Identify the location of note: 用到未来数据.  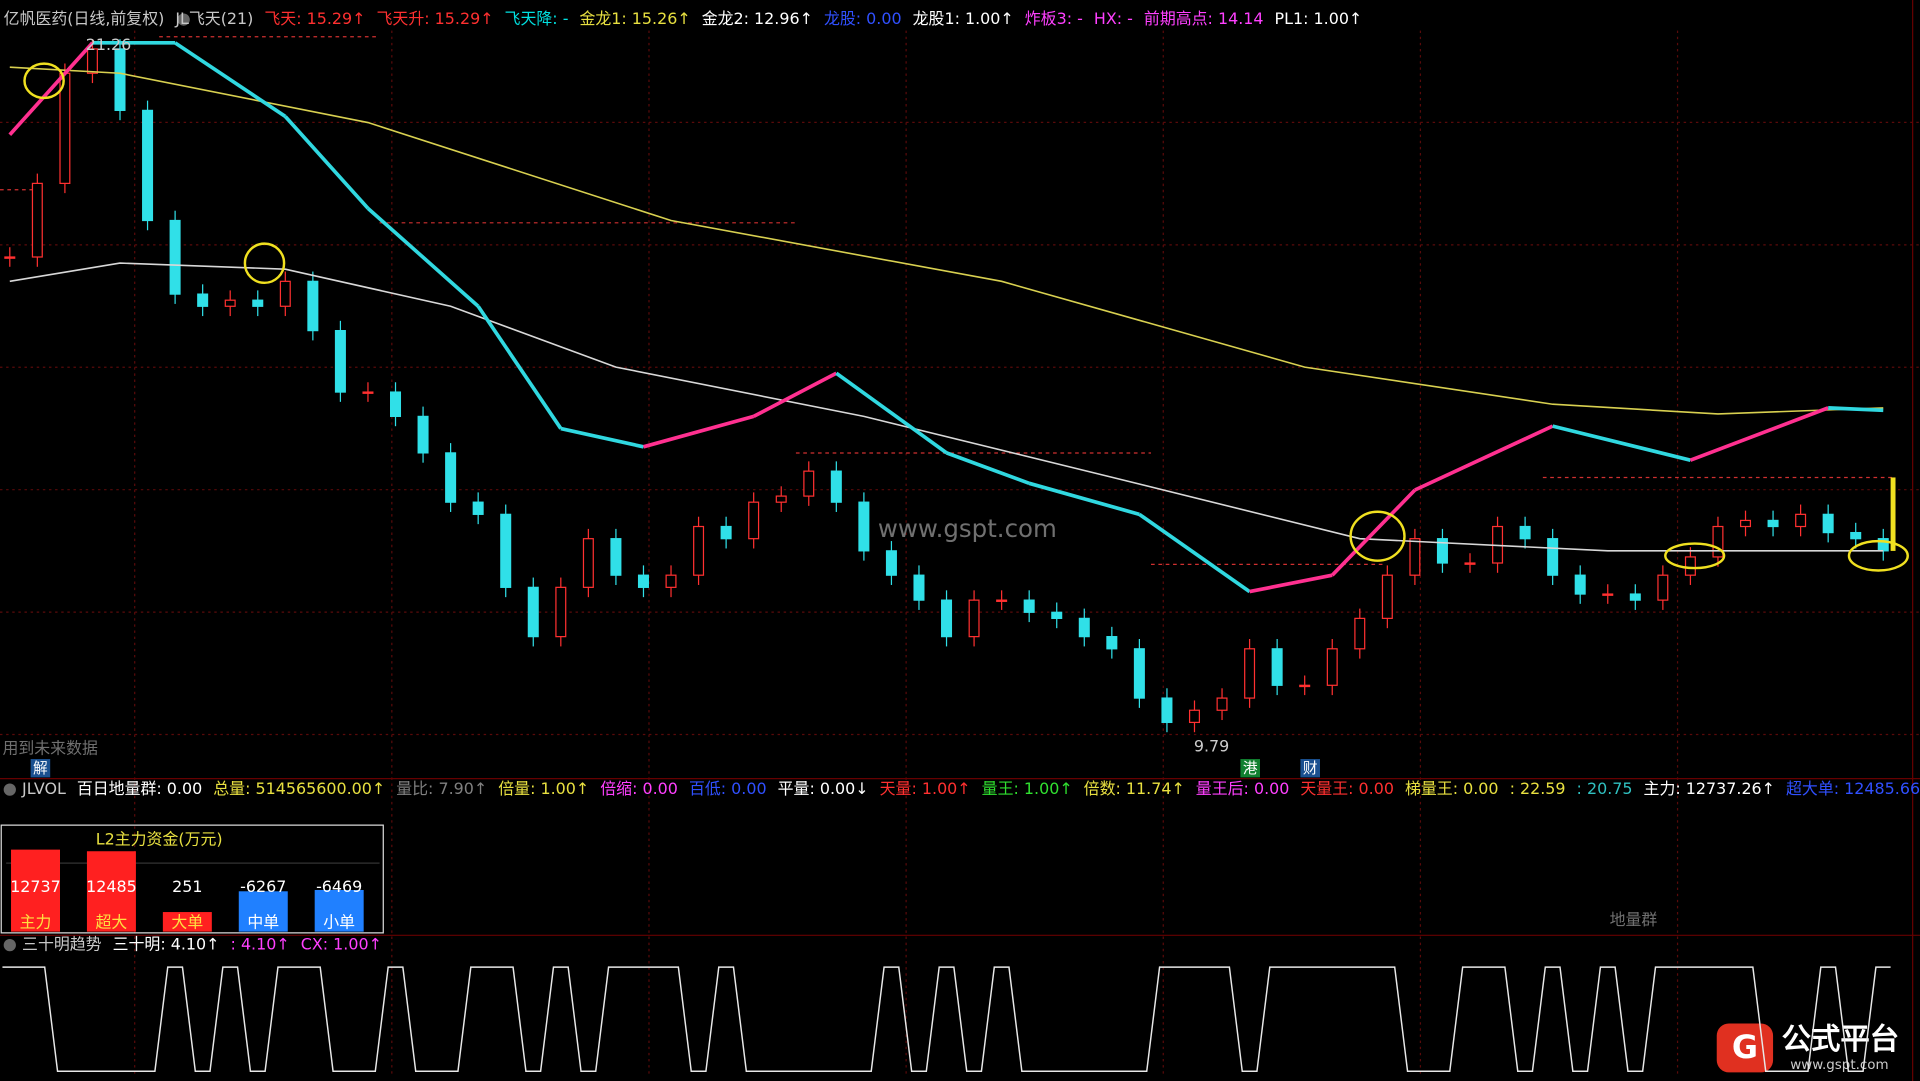
(50, 748).